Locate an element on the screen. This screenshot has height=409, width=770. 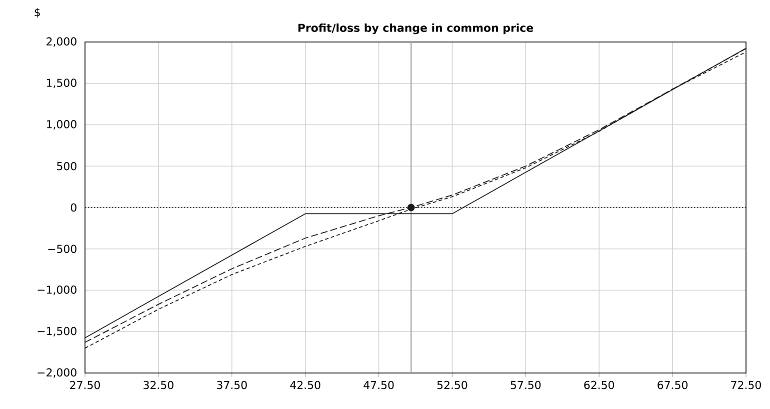
y-tick-label: −500 is located at coordinates (62, 249).